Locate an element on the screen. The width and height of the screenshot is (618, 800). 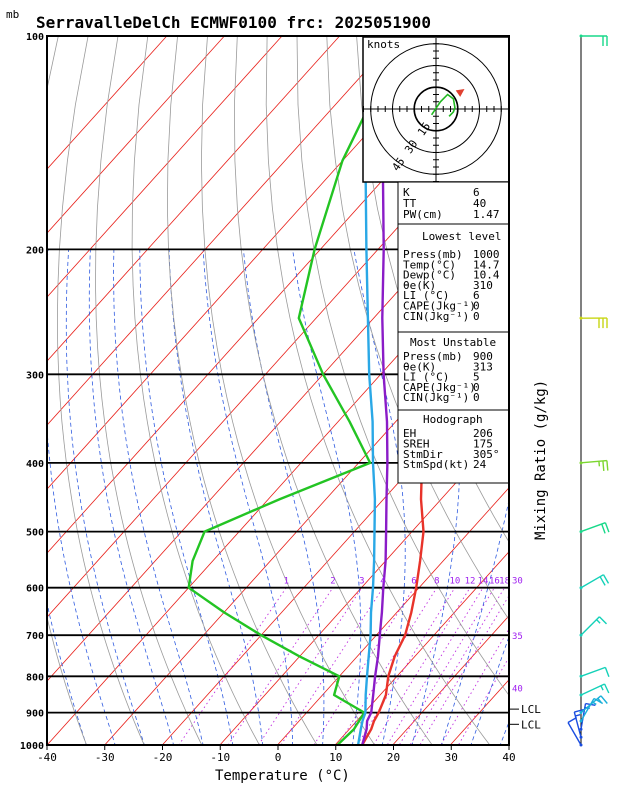
most-unstable-label: Press(mb) is located at coordinates (433, 356).